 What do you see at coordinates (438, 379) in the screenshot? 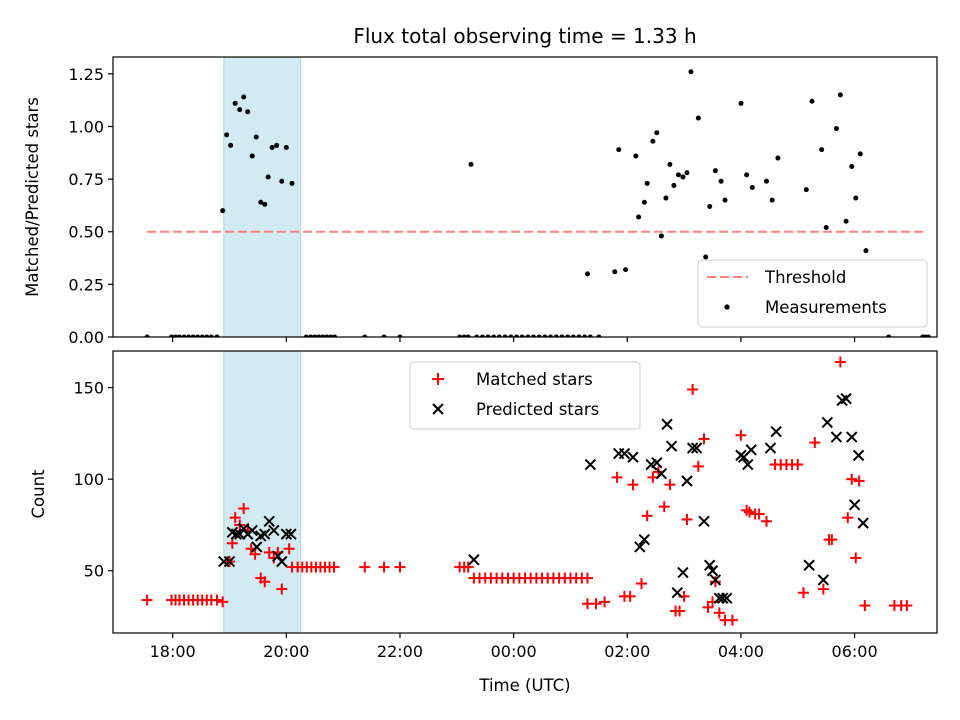
I see `legend-matched-swatch` at bounding box center [438, 379].